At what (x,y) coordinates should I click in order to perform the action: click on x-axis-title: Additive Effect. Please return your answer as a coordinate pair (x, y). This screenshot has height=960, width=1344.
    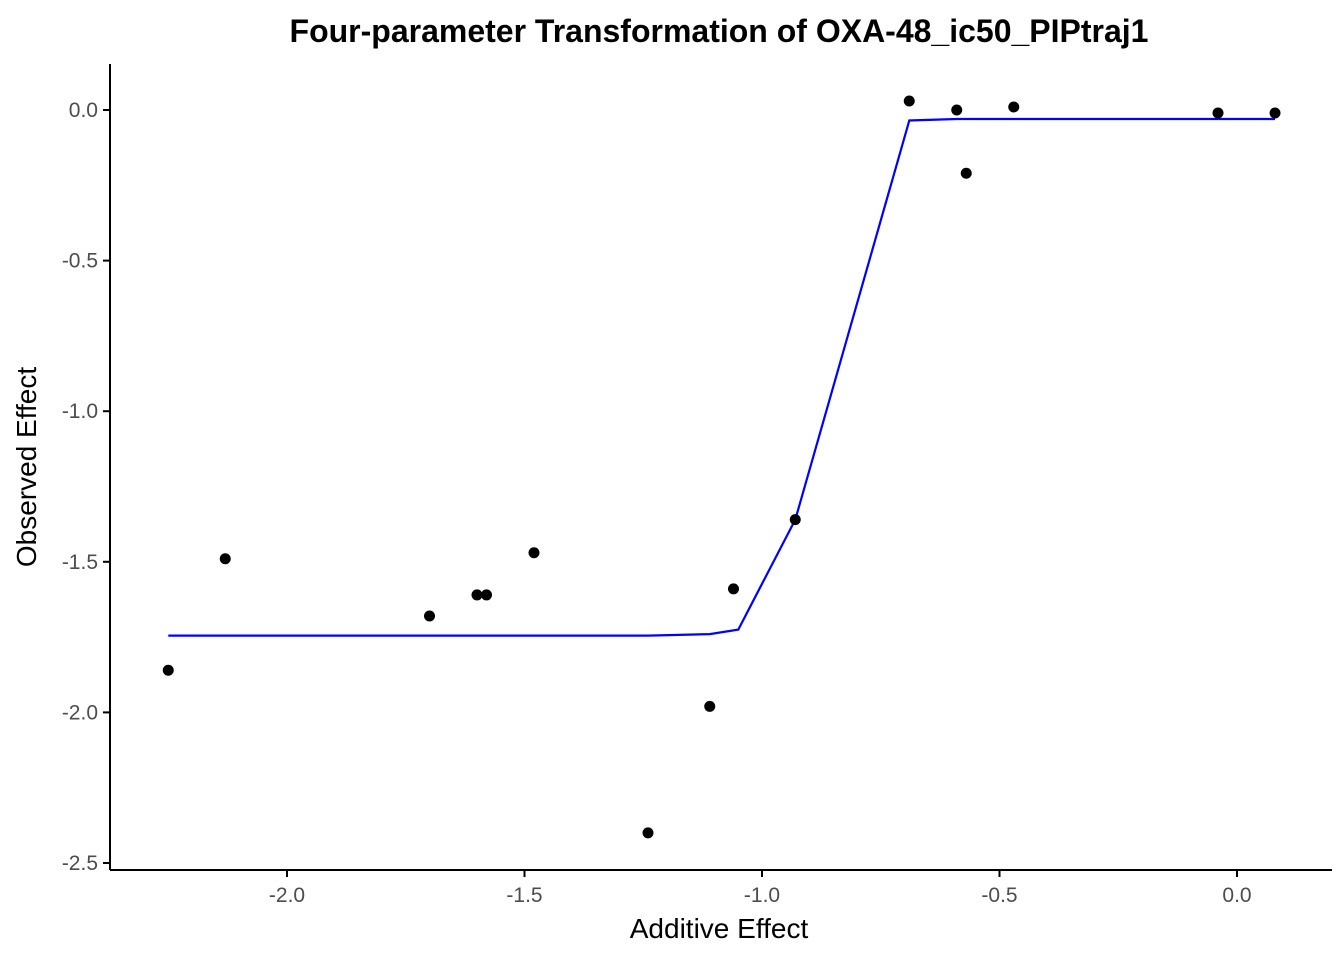
    Looking at the image, I should click on (719, 928).